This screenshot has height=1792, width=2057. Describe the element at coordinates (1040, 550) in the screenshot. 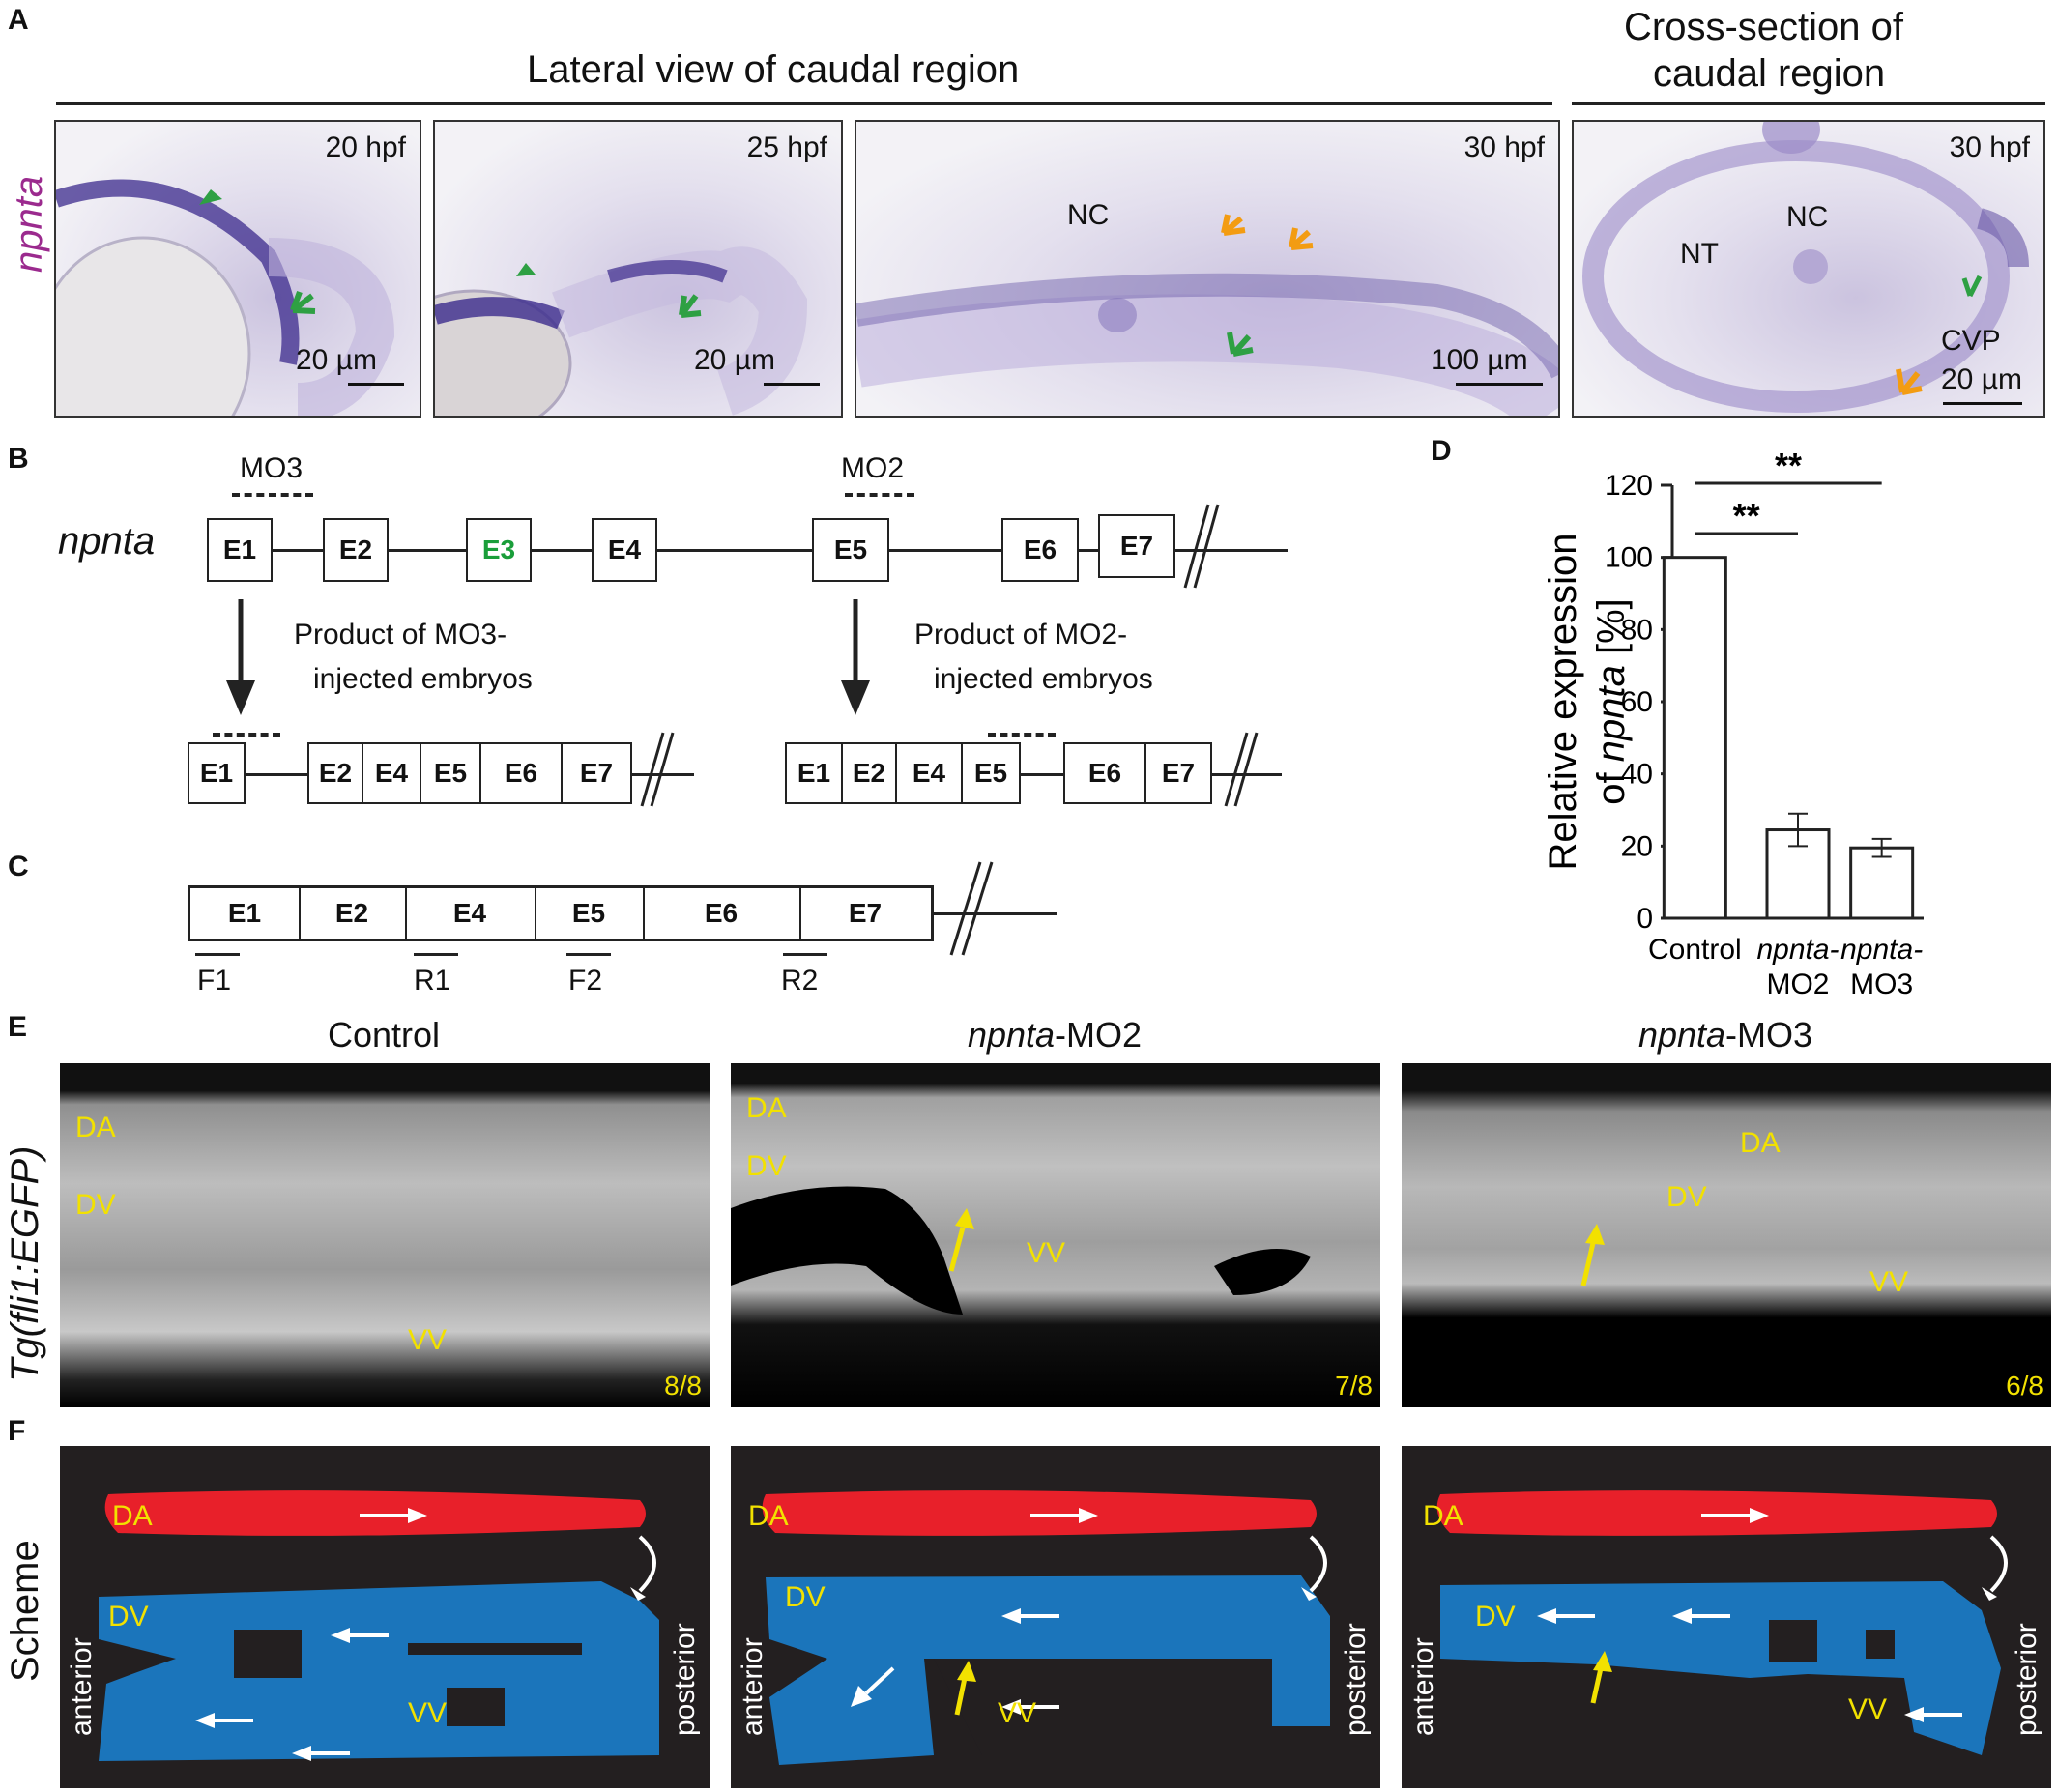

I see `exon-e6: E6` at that location.